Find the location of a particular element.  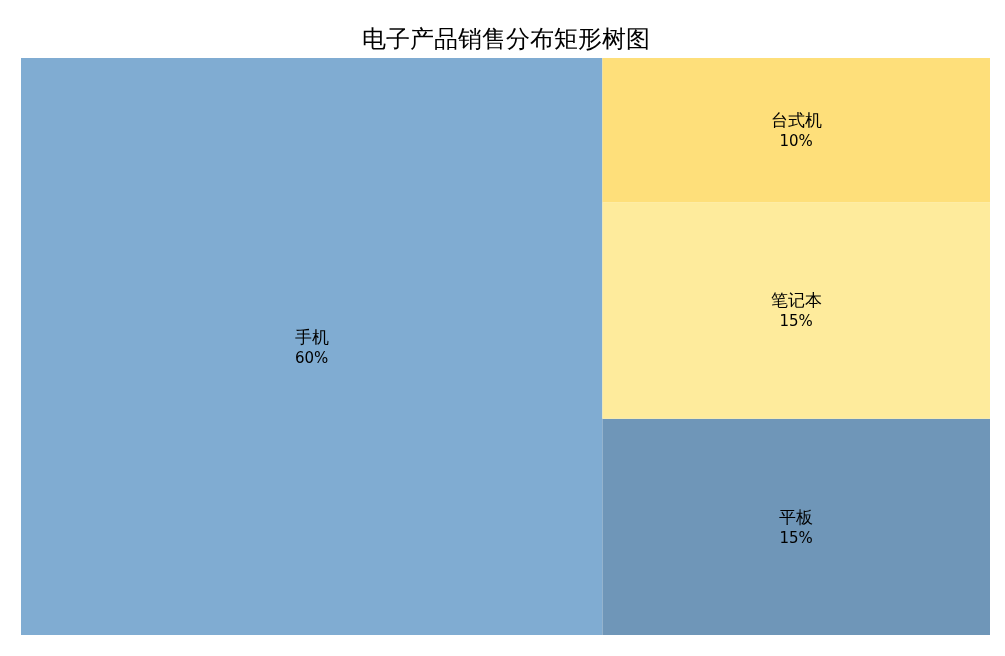

category-label: 平板 is located at coordinates (796, 516).